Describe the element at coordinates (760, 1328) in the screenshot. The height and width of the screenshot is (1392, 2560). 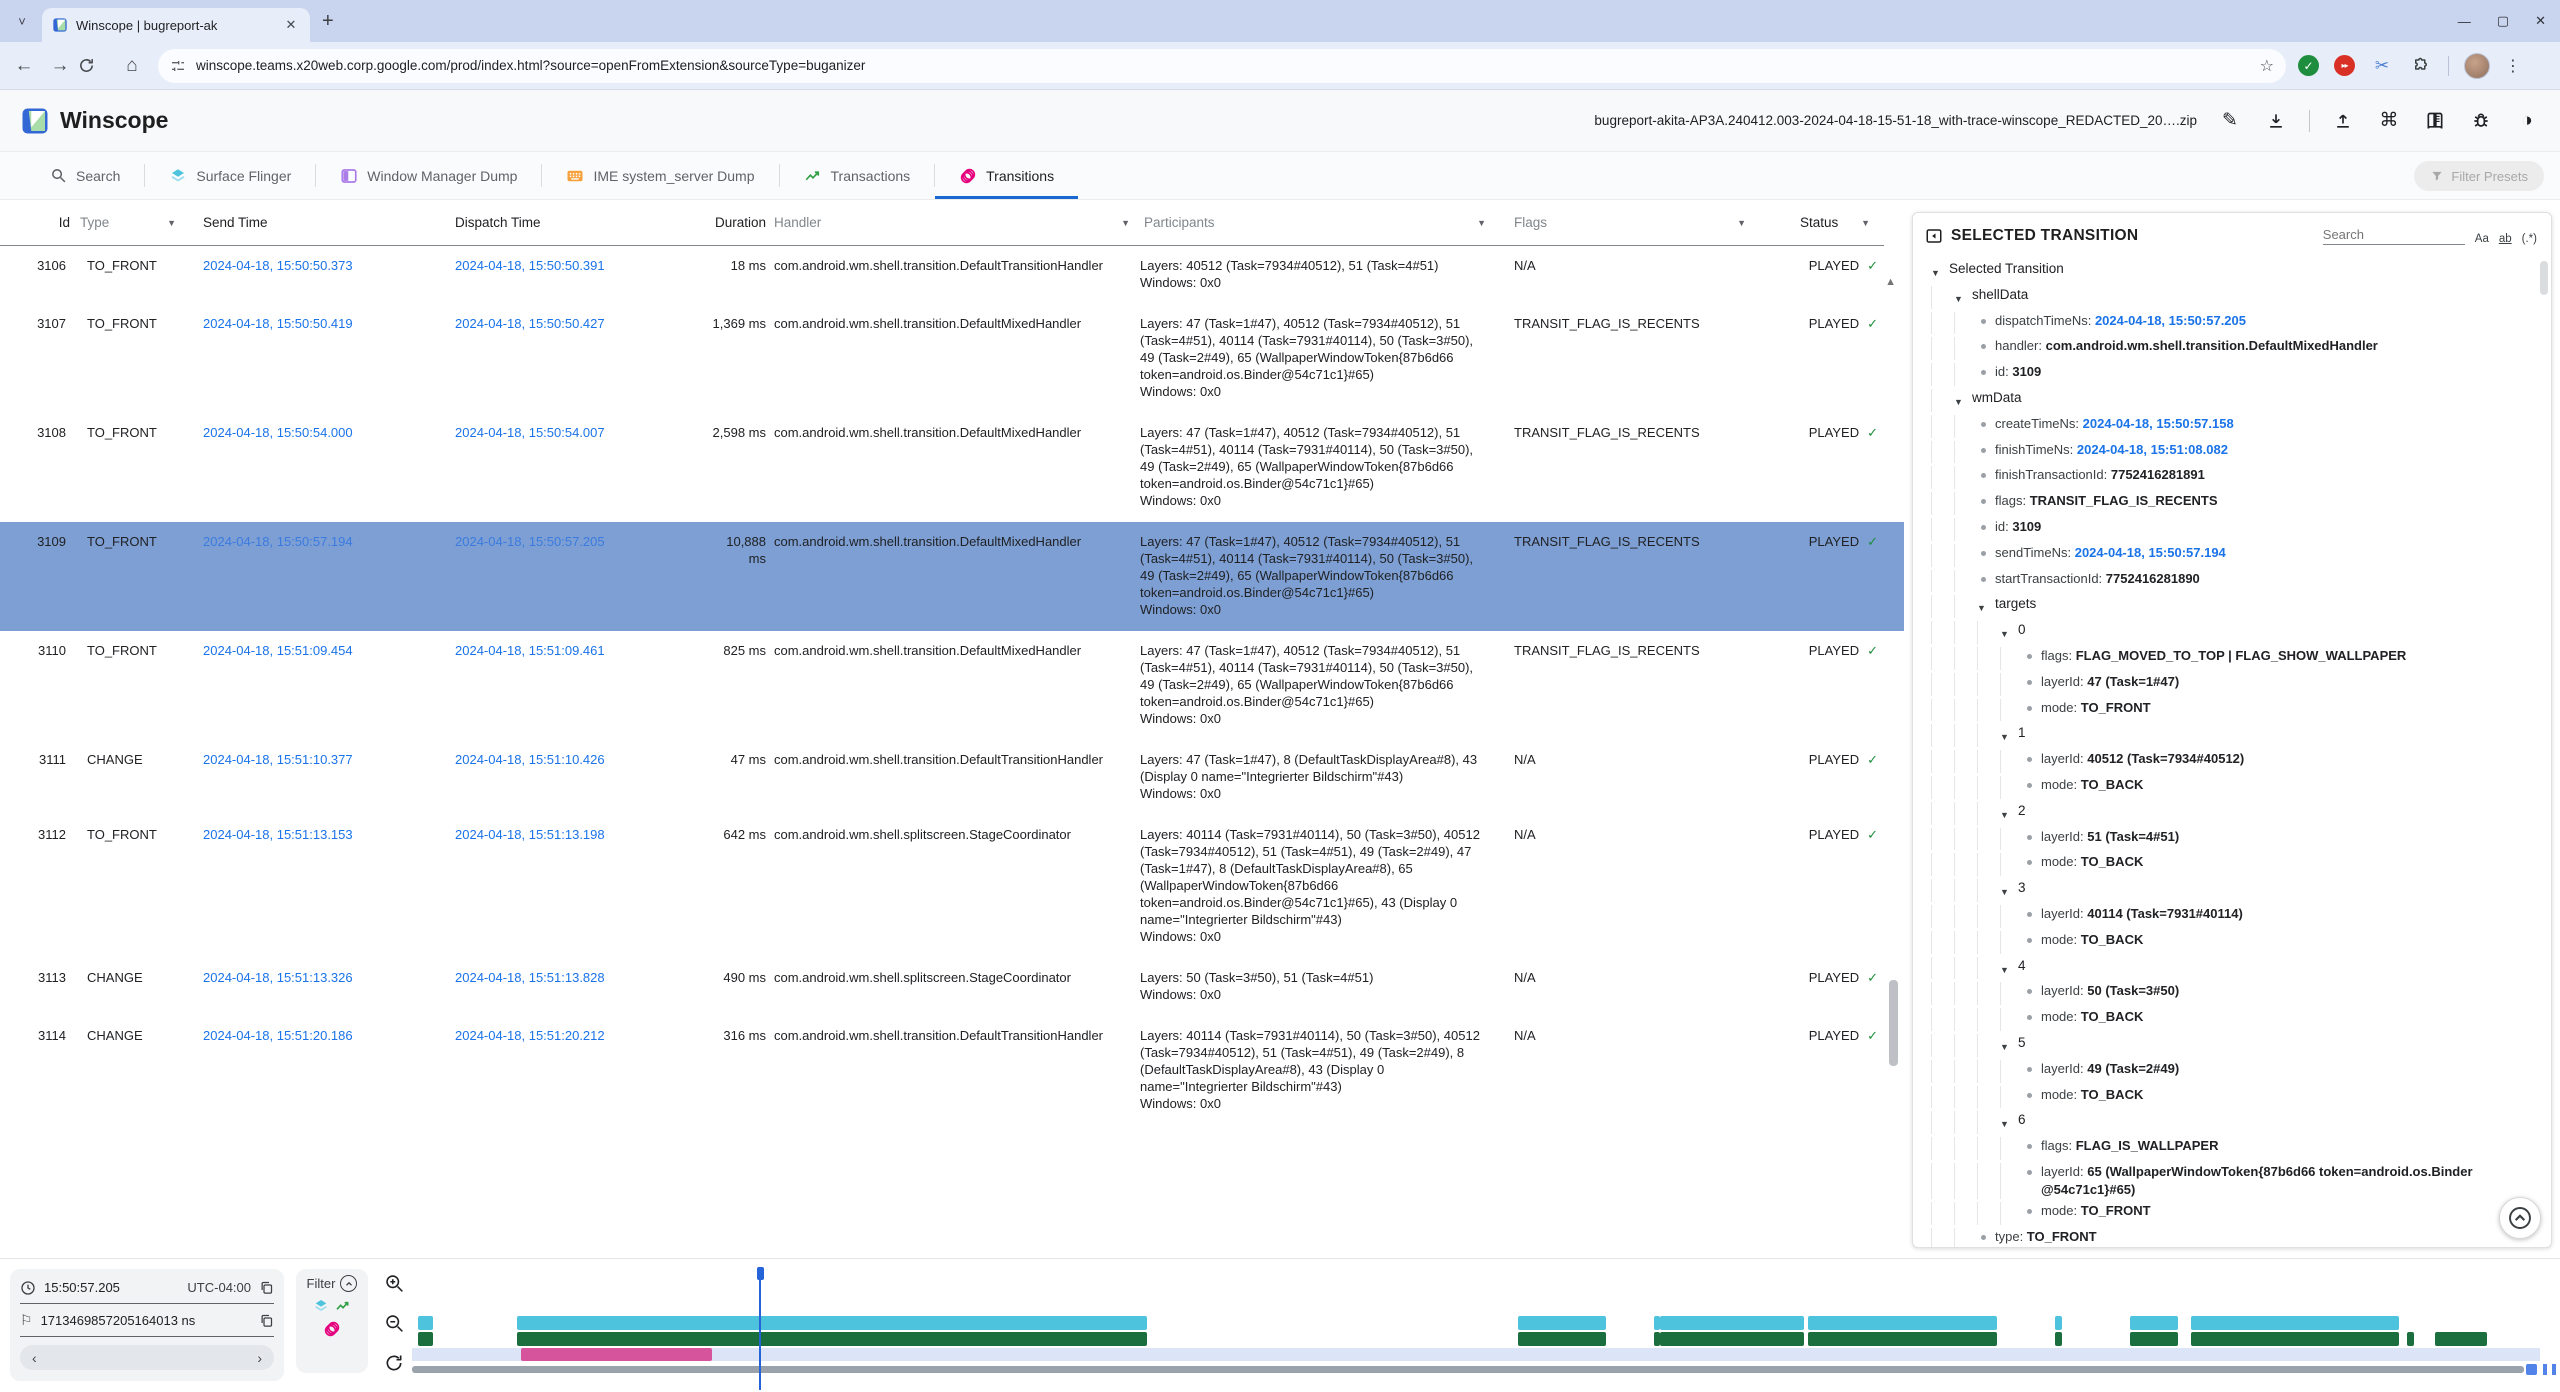
I see `timeline-cursor` at that location.